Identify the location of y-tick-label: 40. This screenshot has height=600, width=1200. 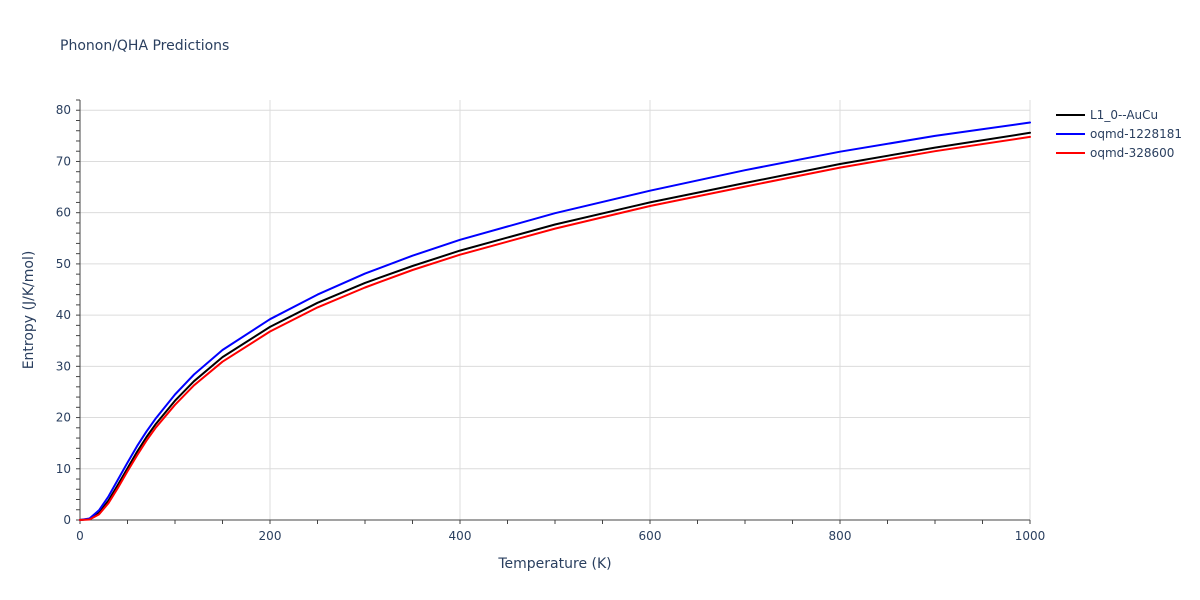
(63, 315).